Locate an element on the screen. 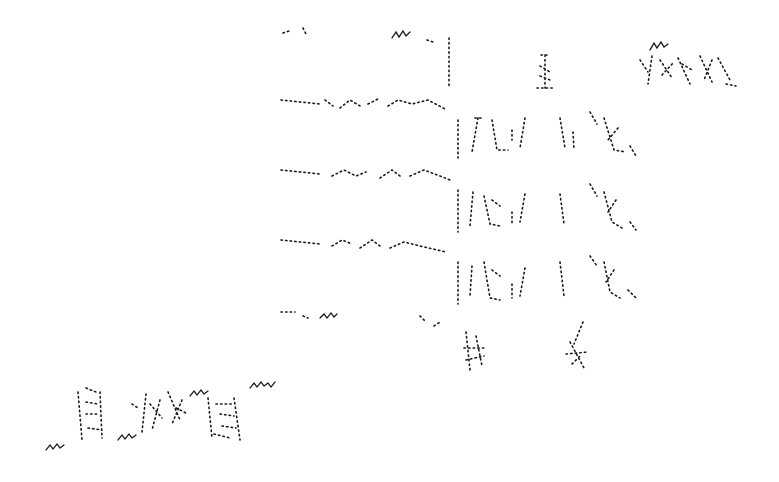 This screenshot has height=482, width=779. signature-squiggle-right is located at coordinates (262, 384).